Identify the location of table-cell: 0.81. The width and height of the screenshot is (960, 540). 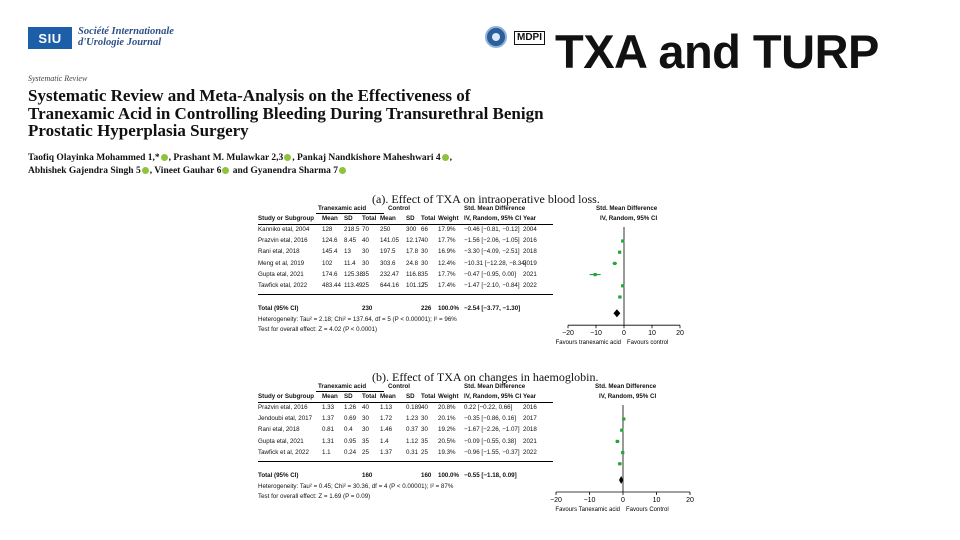
(328, 430).